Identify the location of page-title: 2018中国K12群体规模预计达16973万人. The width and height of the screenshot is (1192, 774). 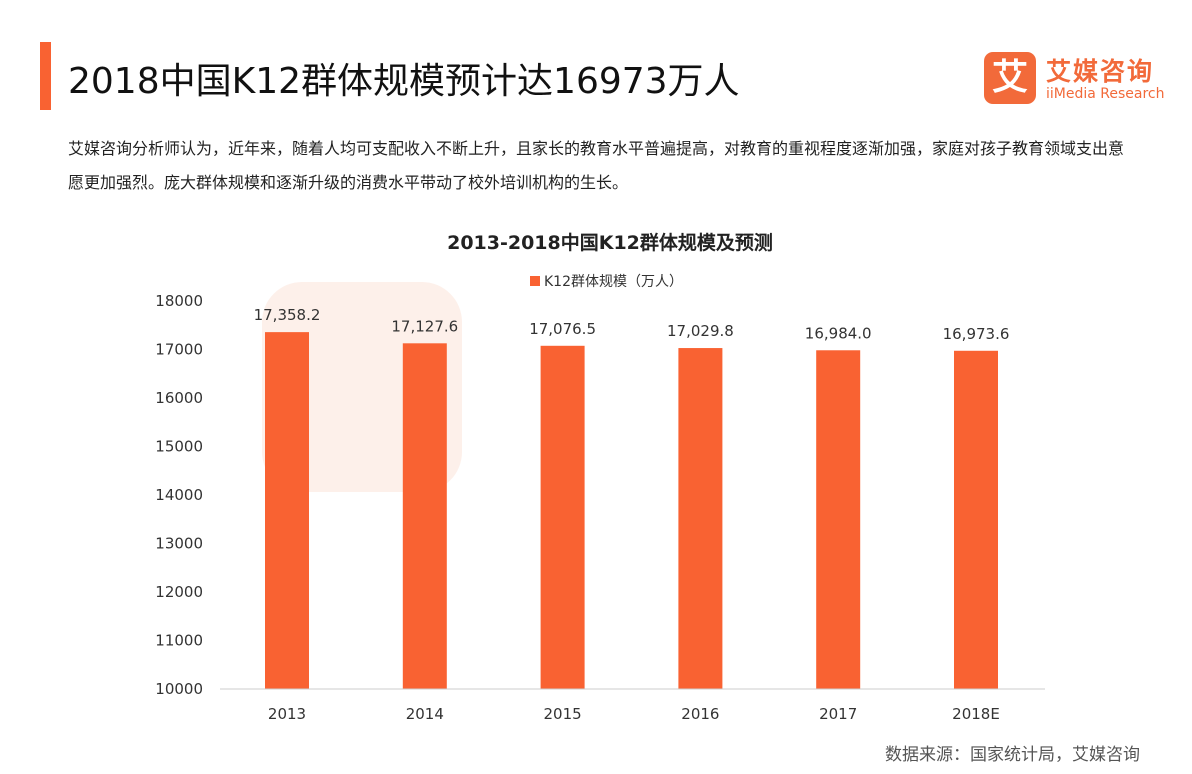
(404, 81).